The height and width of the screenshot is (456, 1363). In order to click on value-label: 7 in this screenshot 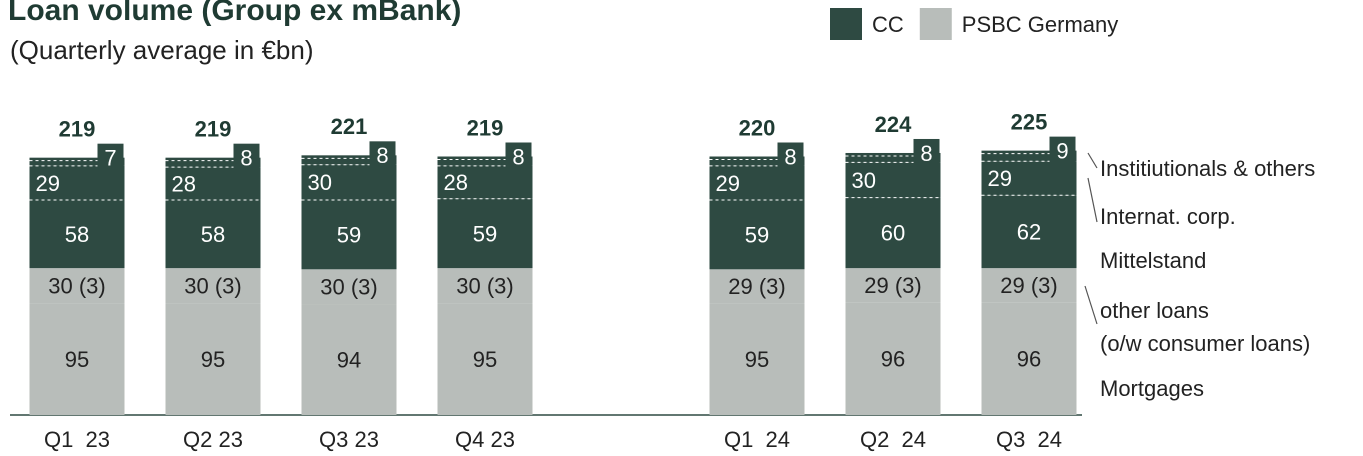, I will do `click(110, 157)`.